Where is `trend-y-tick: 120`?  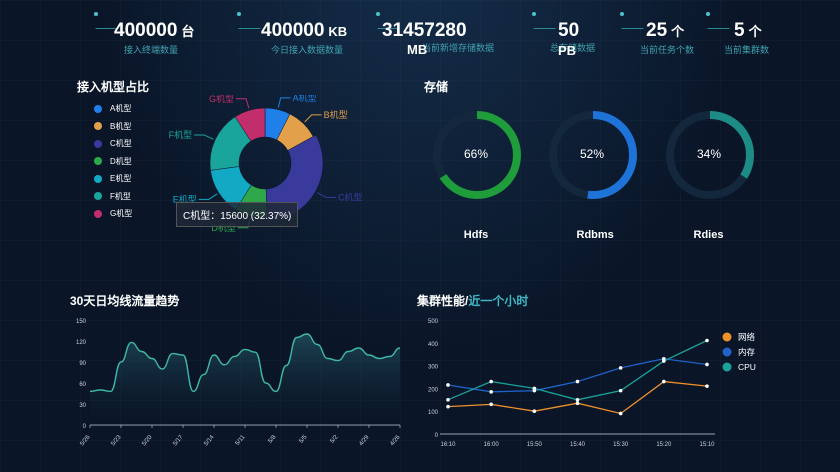 trend-y-tick: 120 is located at coordinates (81, 343).